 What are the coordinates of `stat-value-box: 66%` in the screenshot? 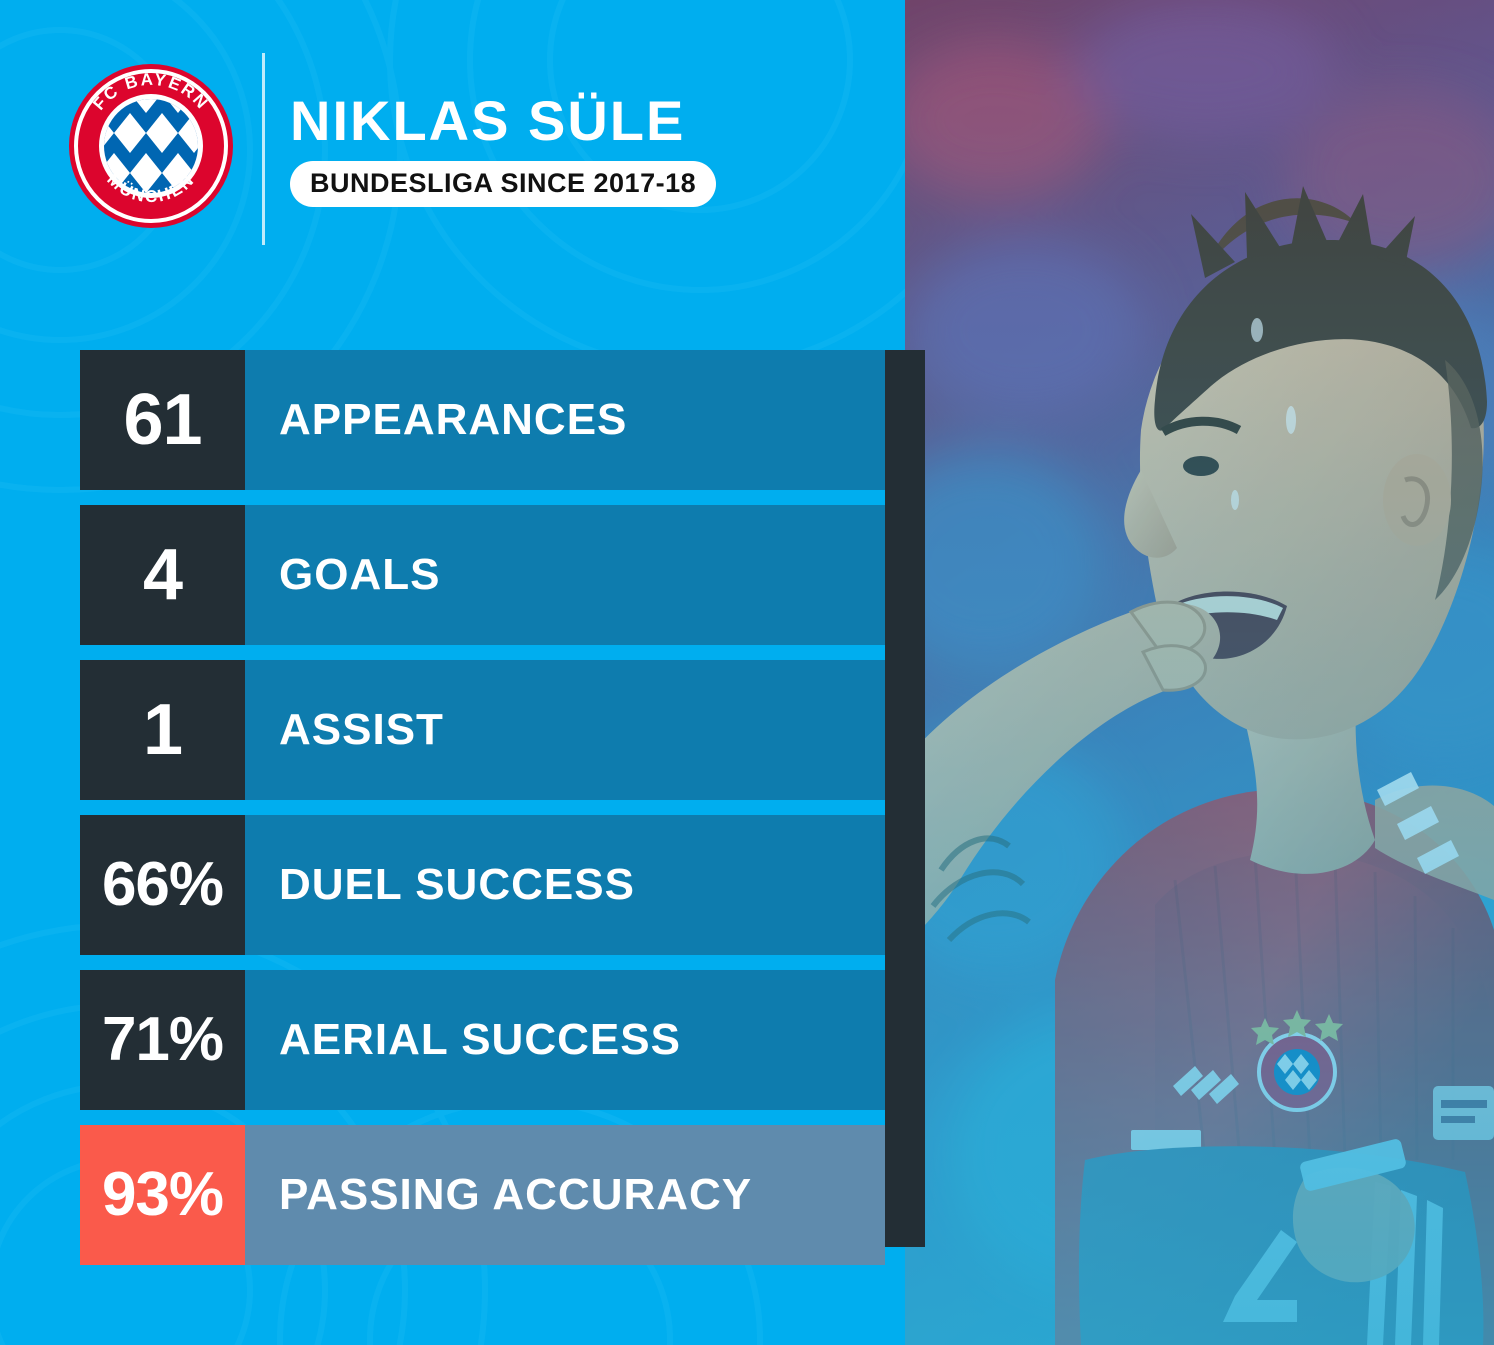 It's located at (162, 885).